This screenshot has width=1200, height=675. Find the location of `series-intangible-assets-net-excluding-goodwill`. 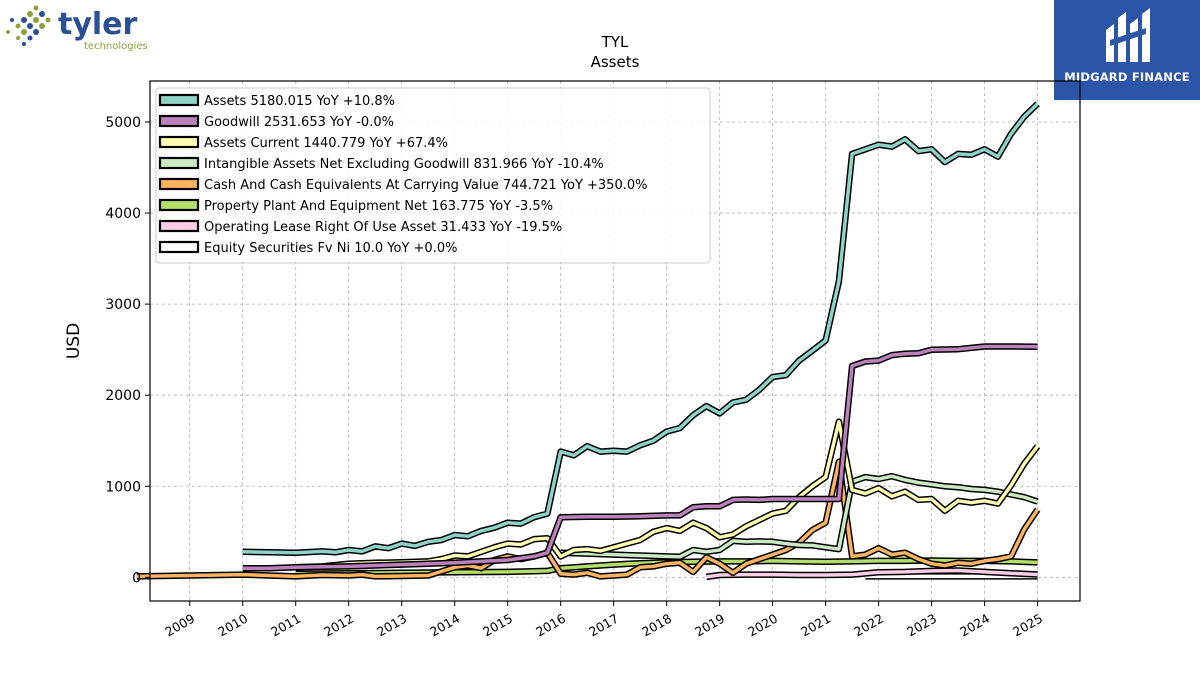

series-intangible-assets-net-excluding-goodwill is located at coordinates (799, 516).